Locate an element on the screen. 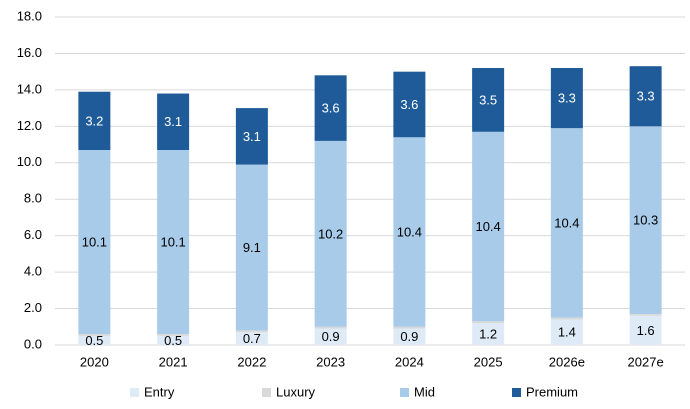 The height and width of the screenshot is (409, 690). data-label: 10.2 is located at coordinates (330, 233).